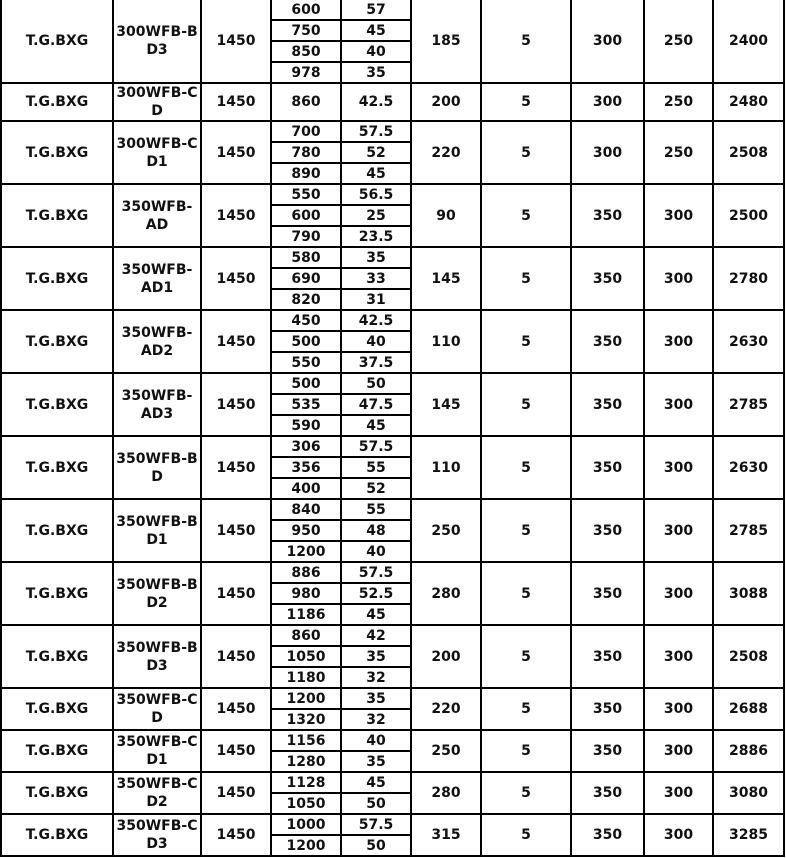  Describe the element at coordinates (446, 656) in the screenshot. I see `value-cell-c6: 200` at that location.